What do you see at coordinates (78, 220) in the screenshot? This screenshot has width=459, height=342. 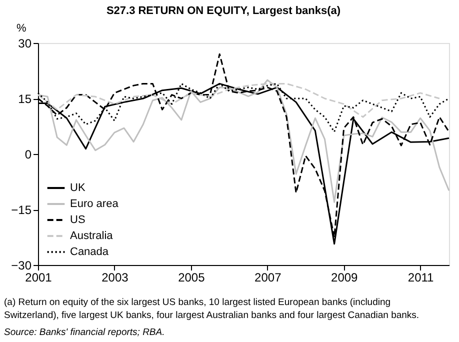 I see `legend-label: US` at bounding box center [78, 220].